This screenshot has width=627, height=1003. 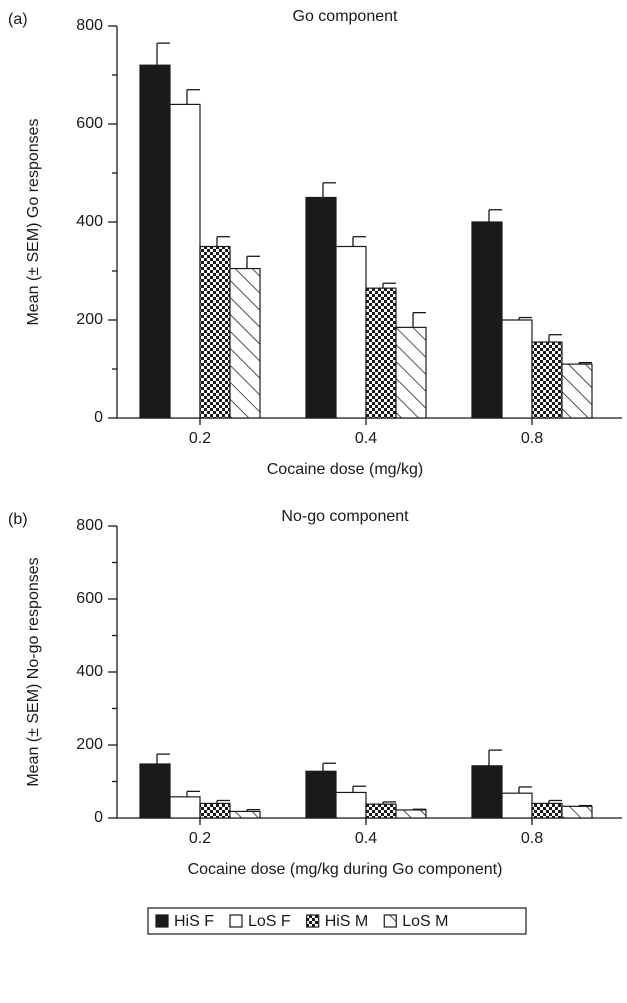 I want to click on x-axis-label: Cocaine dose (mg/kg), so click(x=345, y=469).